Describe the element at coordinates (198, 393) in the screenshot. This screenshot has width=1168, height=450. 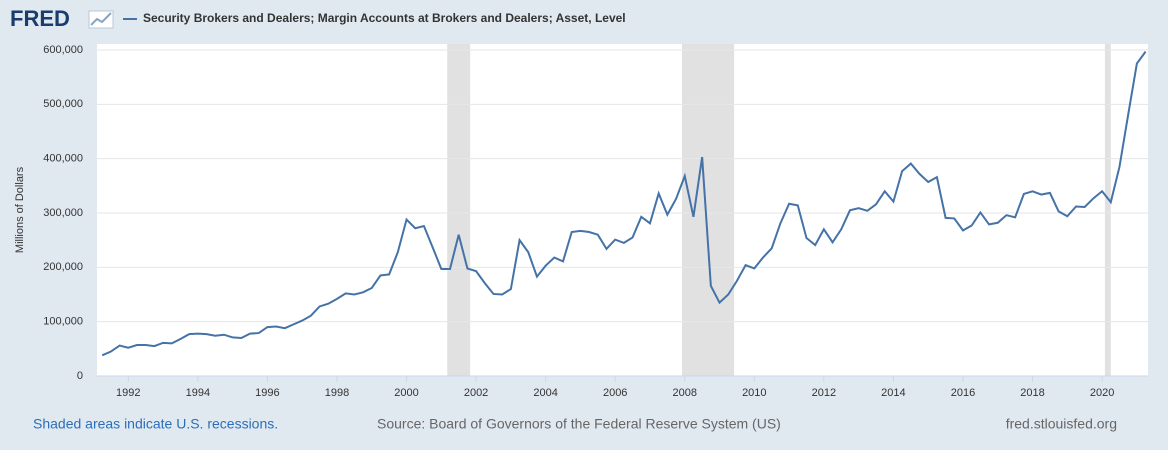
I see `x-tick-label: 1994` at that location.